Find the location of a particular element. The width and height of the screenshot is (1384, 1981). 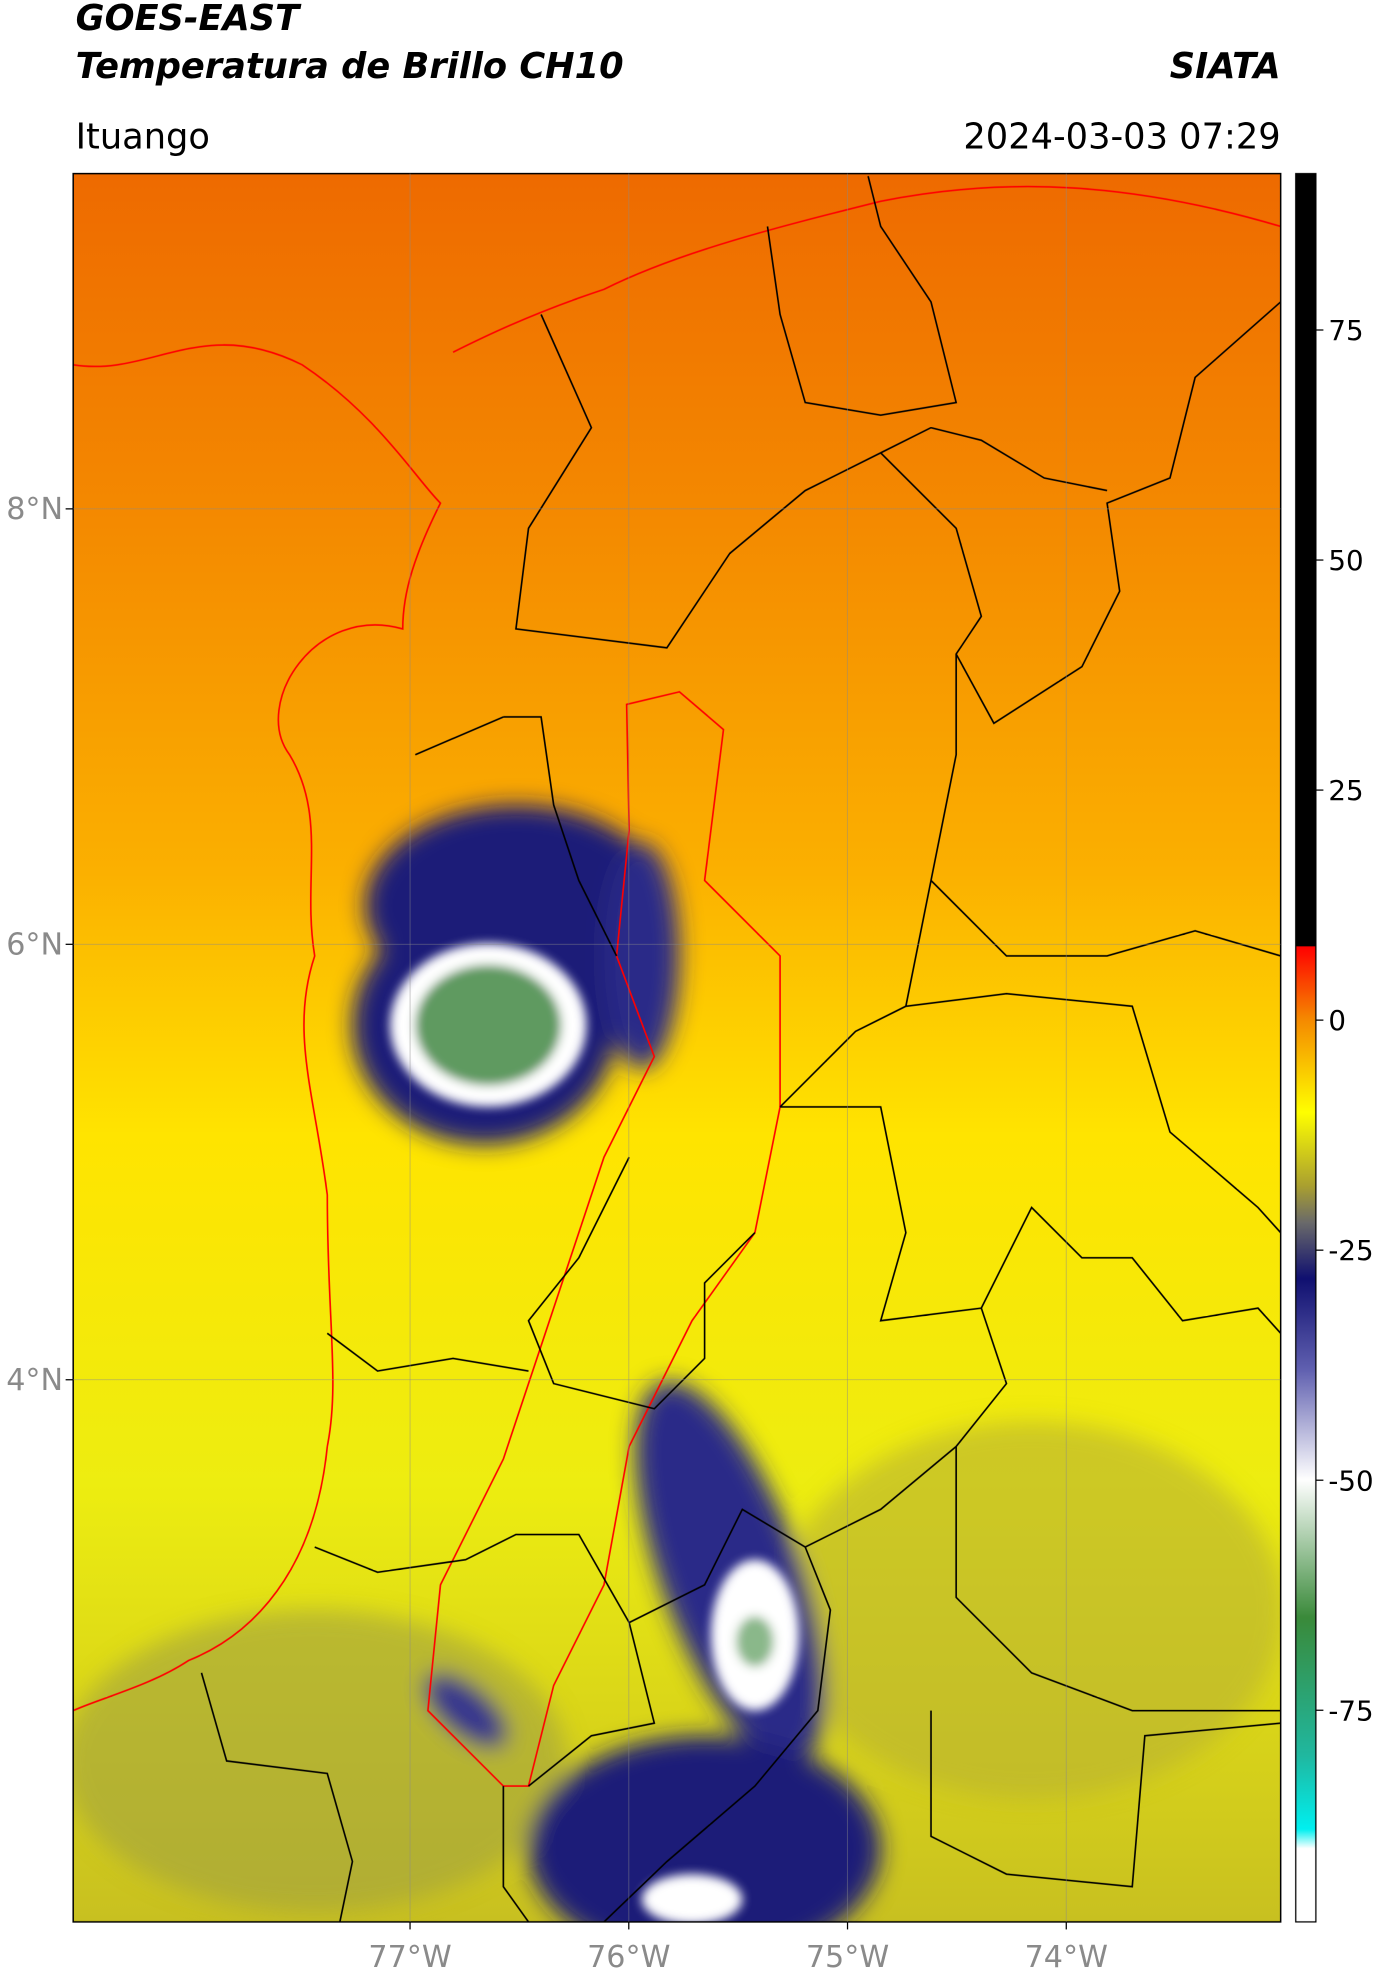

colorbar-tick-label: -75 is located at coordinates (1350, 1710).